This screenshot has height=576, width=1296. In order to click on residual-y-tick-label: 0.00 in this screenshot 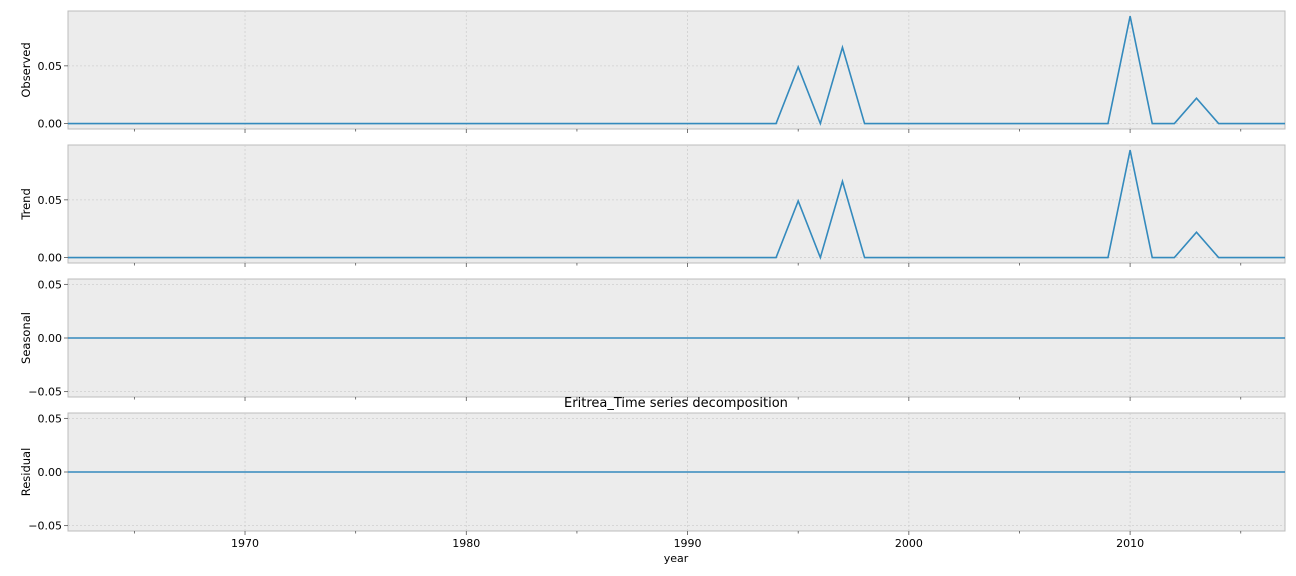, I will do `click(50, 472)`.